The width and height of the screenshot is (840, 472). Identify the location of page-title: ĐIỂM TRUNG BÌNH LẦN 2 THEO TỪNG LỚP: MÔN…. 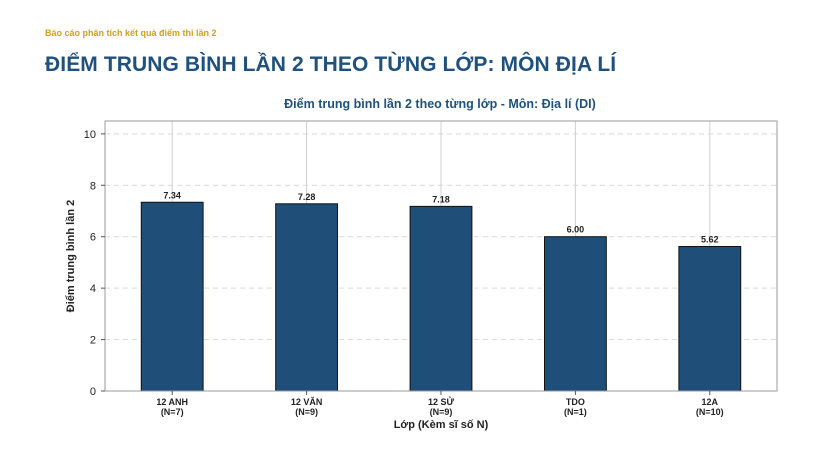
(331, 64).